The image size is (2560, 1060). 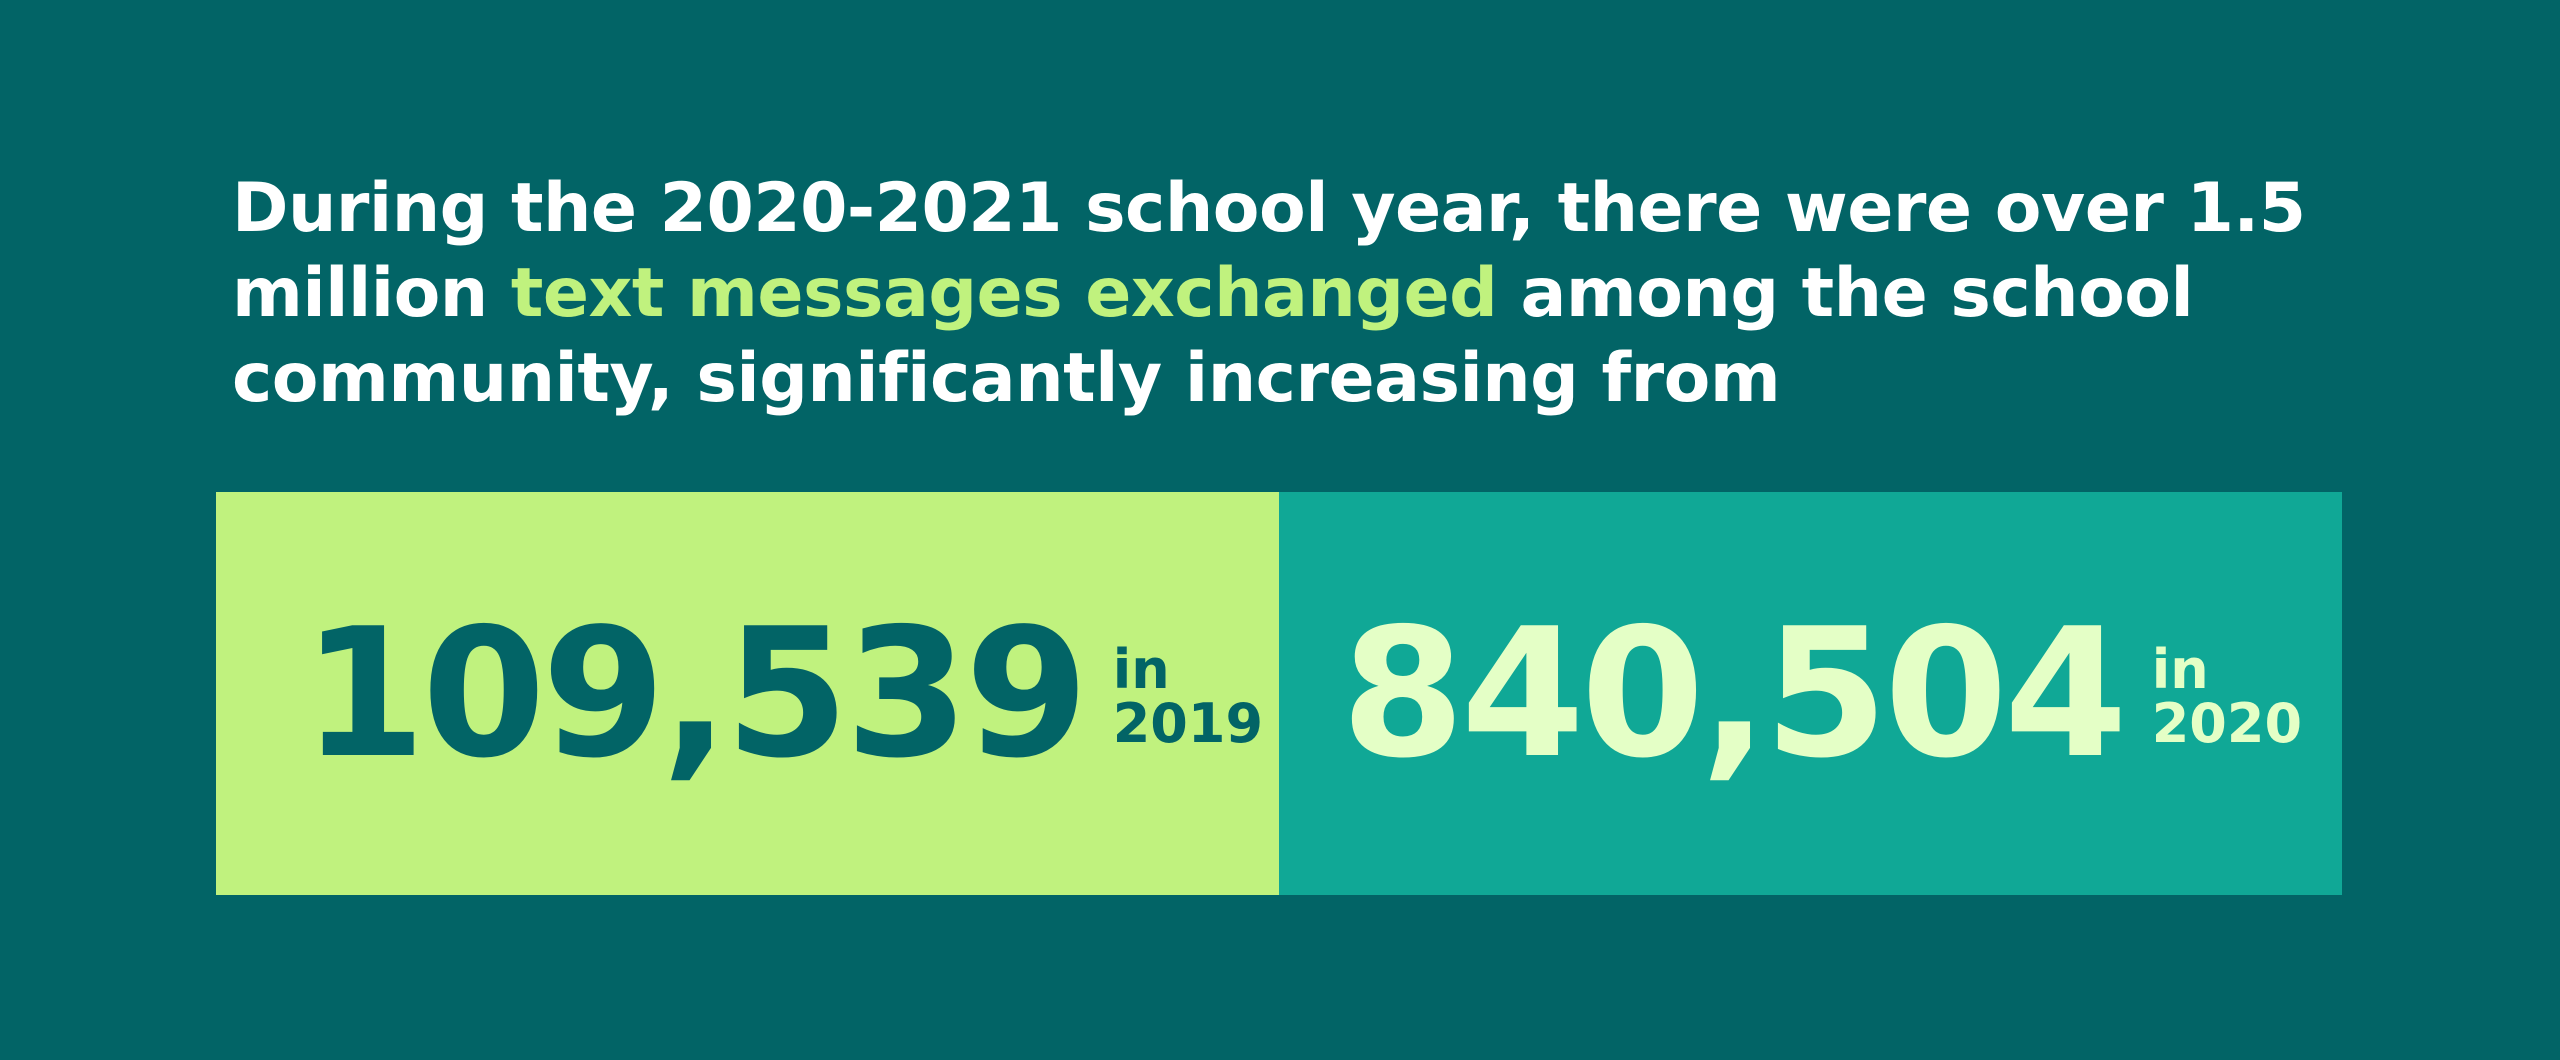 What do you see at coordinates (1141, 669) in the screenshot?
I see `stat-prefix-2019: in` at bounding box center [1141, 669].